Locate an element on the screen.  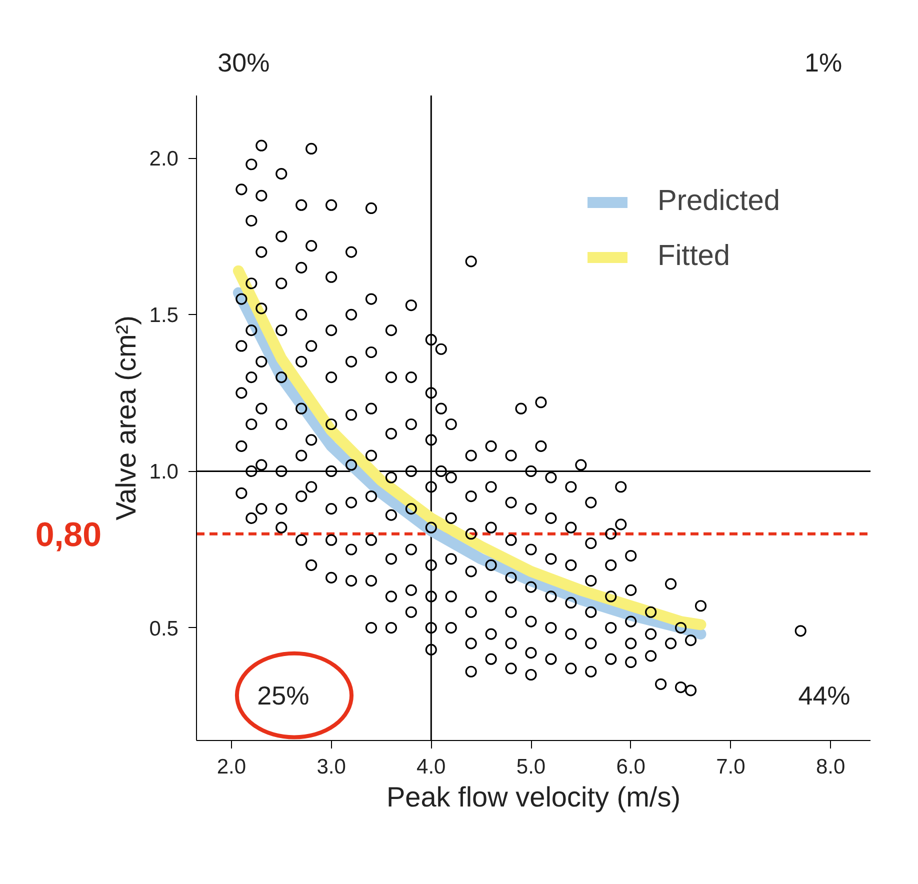
text: 1% is located at coordinates (823, 63).